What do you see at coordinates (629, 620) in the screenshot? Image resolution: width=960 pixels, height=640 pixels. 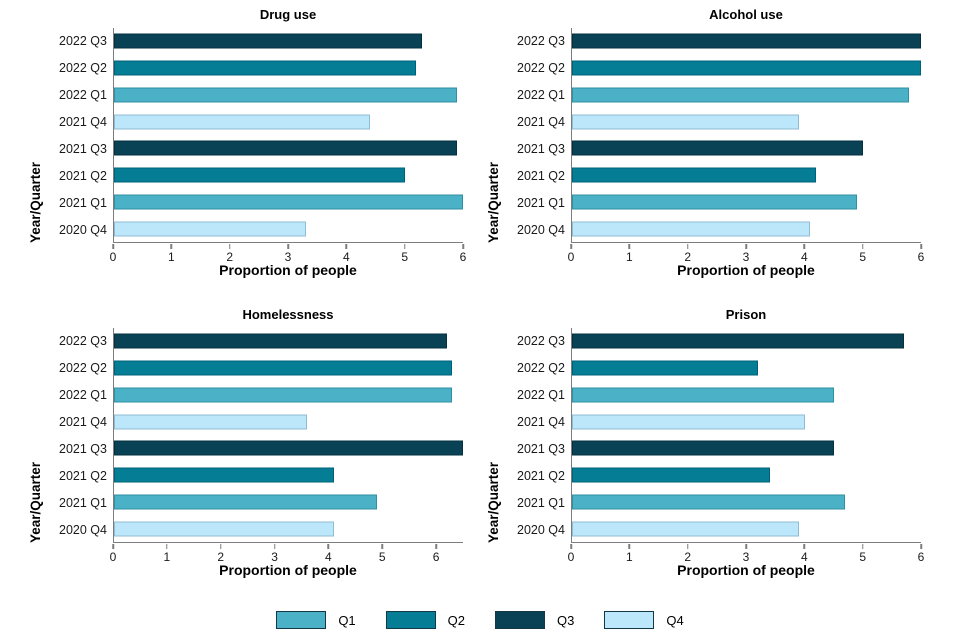 I see `legend-swatch-q4` at bounding box center [629, 620].